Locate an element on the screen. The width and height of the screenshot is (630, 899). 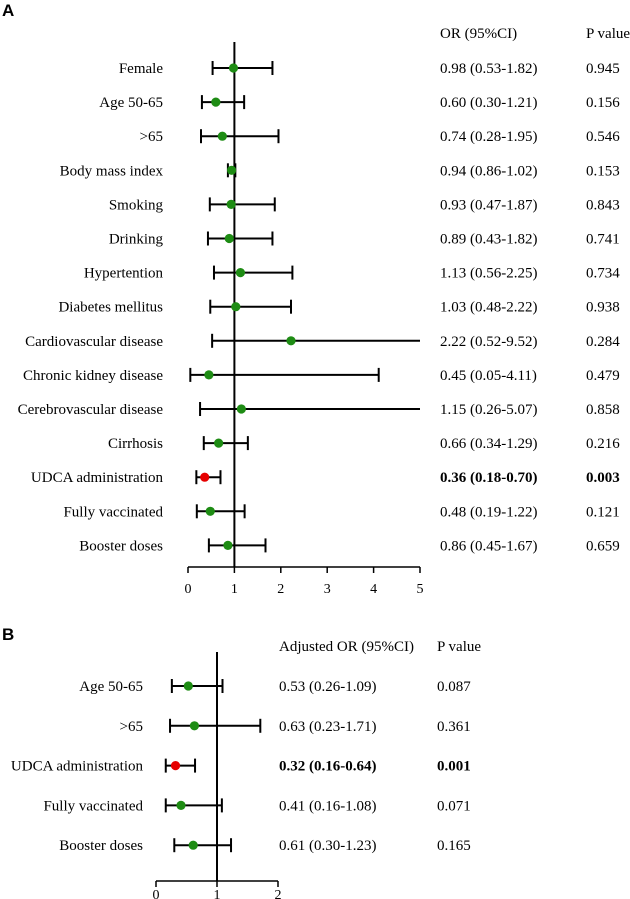
p-value: 0.938 is located at coordinates (603, 308).